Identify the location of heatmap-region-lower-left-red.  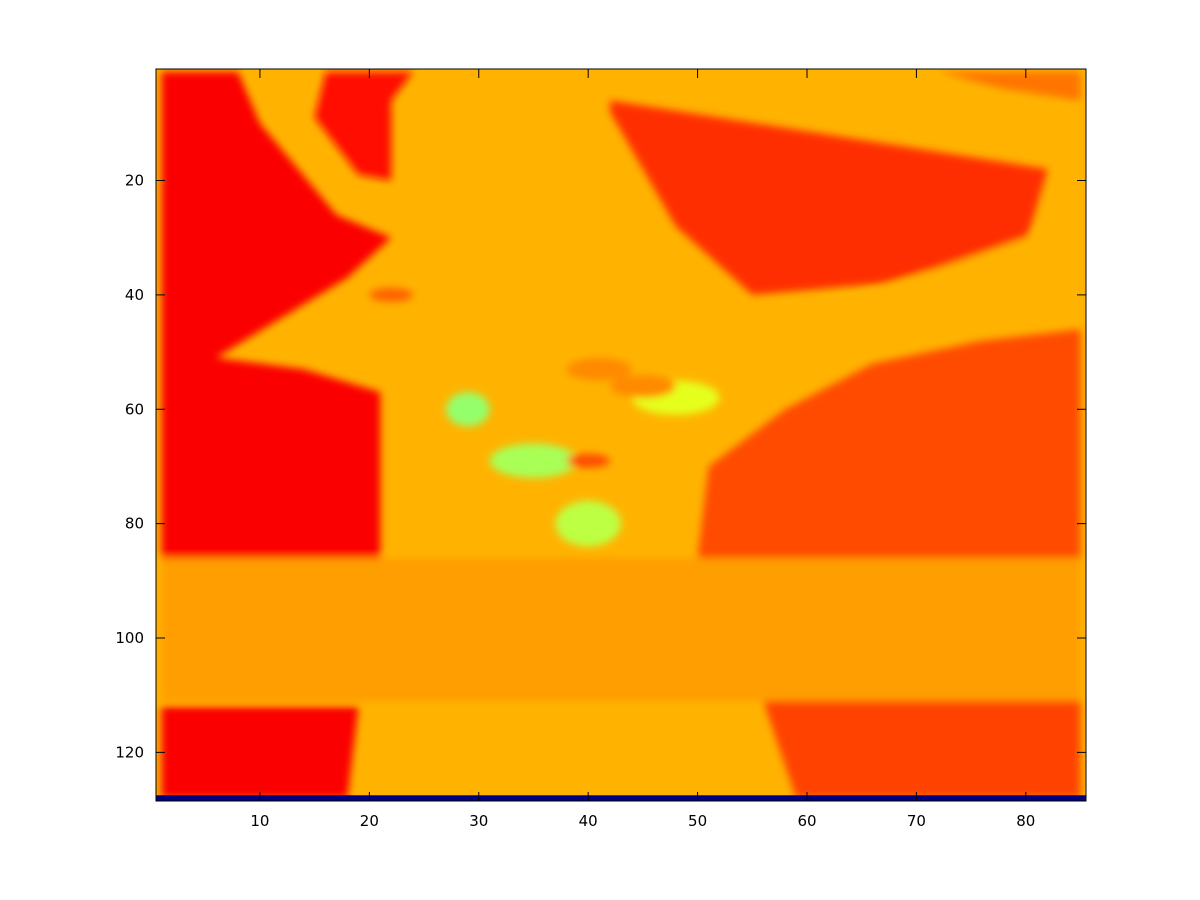
(260, 752).